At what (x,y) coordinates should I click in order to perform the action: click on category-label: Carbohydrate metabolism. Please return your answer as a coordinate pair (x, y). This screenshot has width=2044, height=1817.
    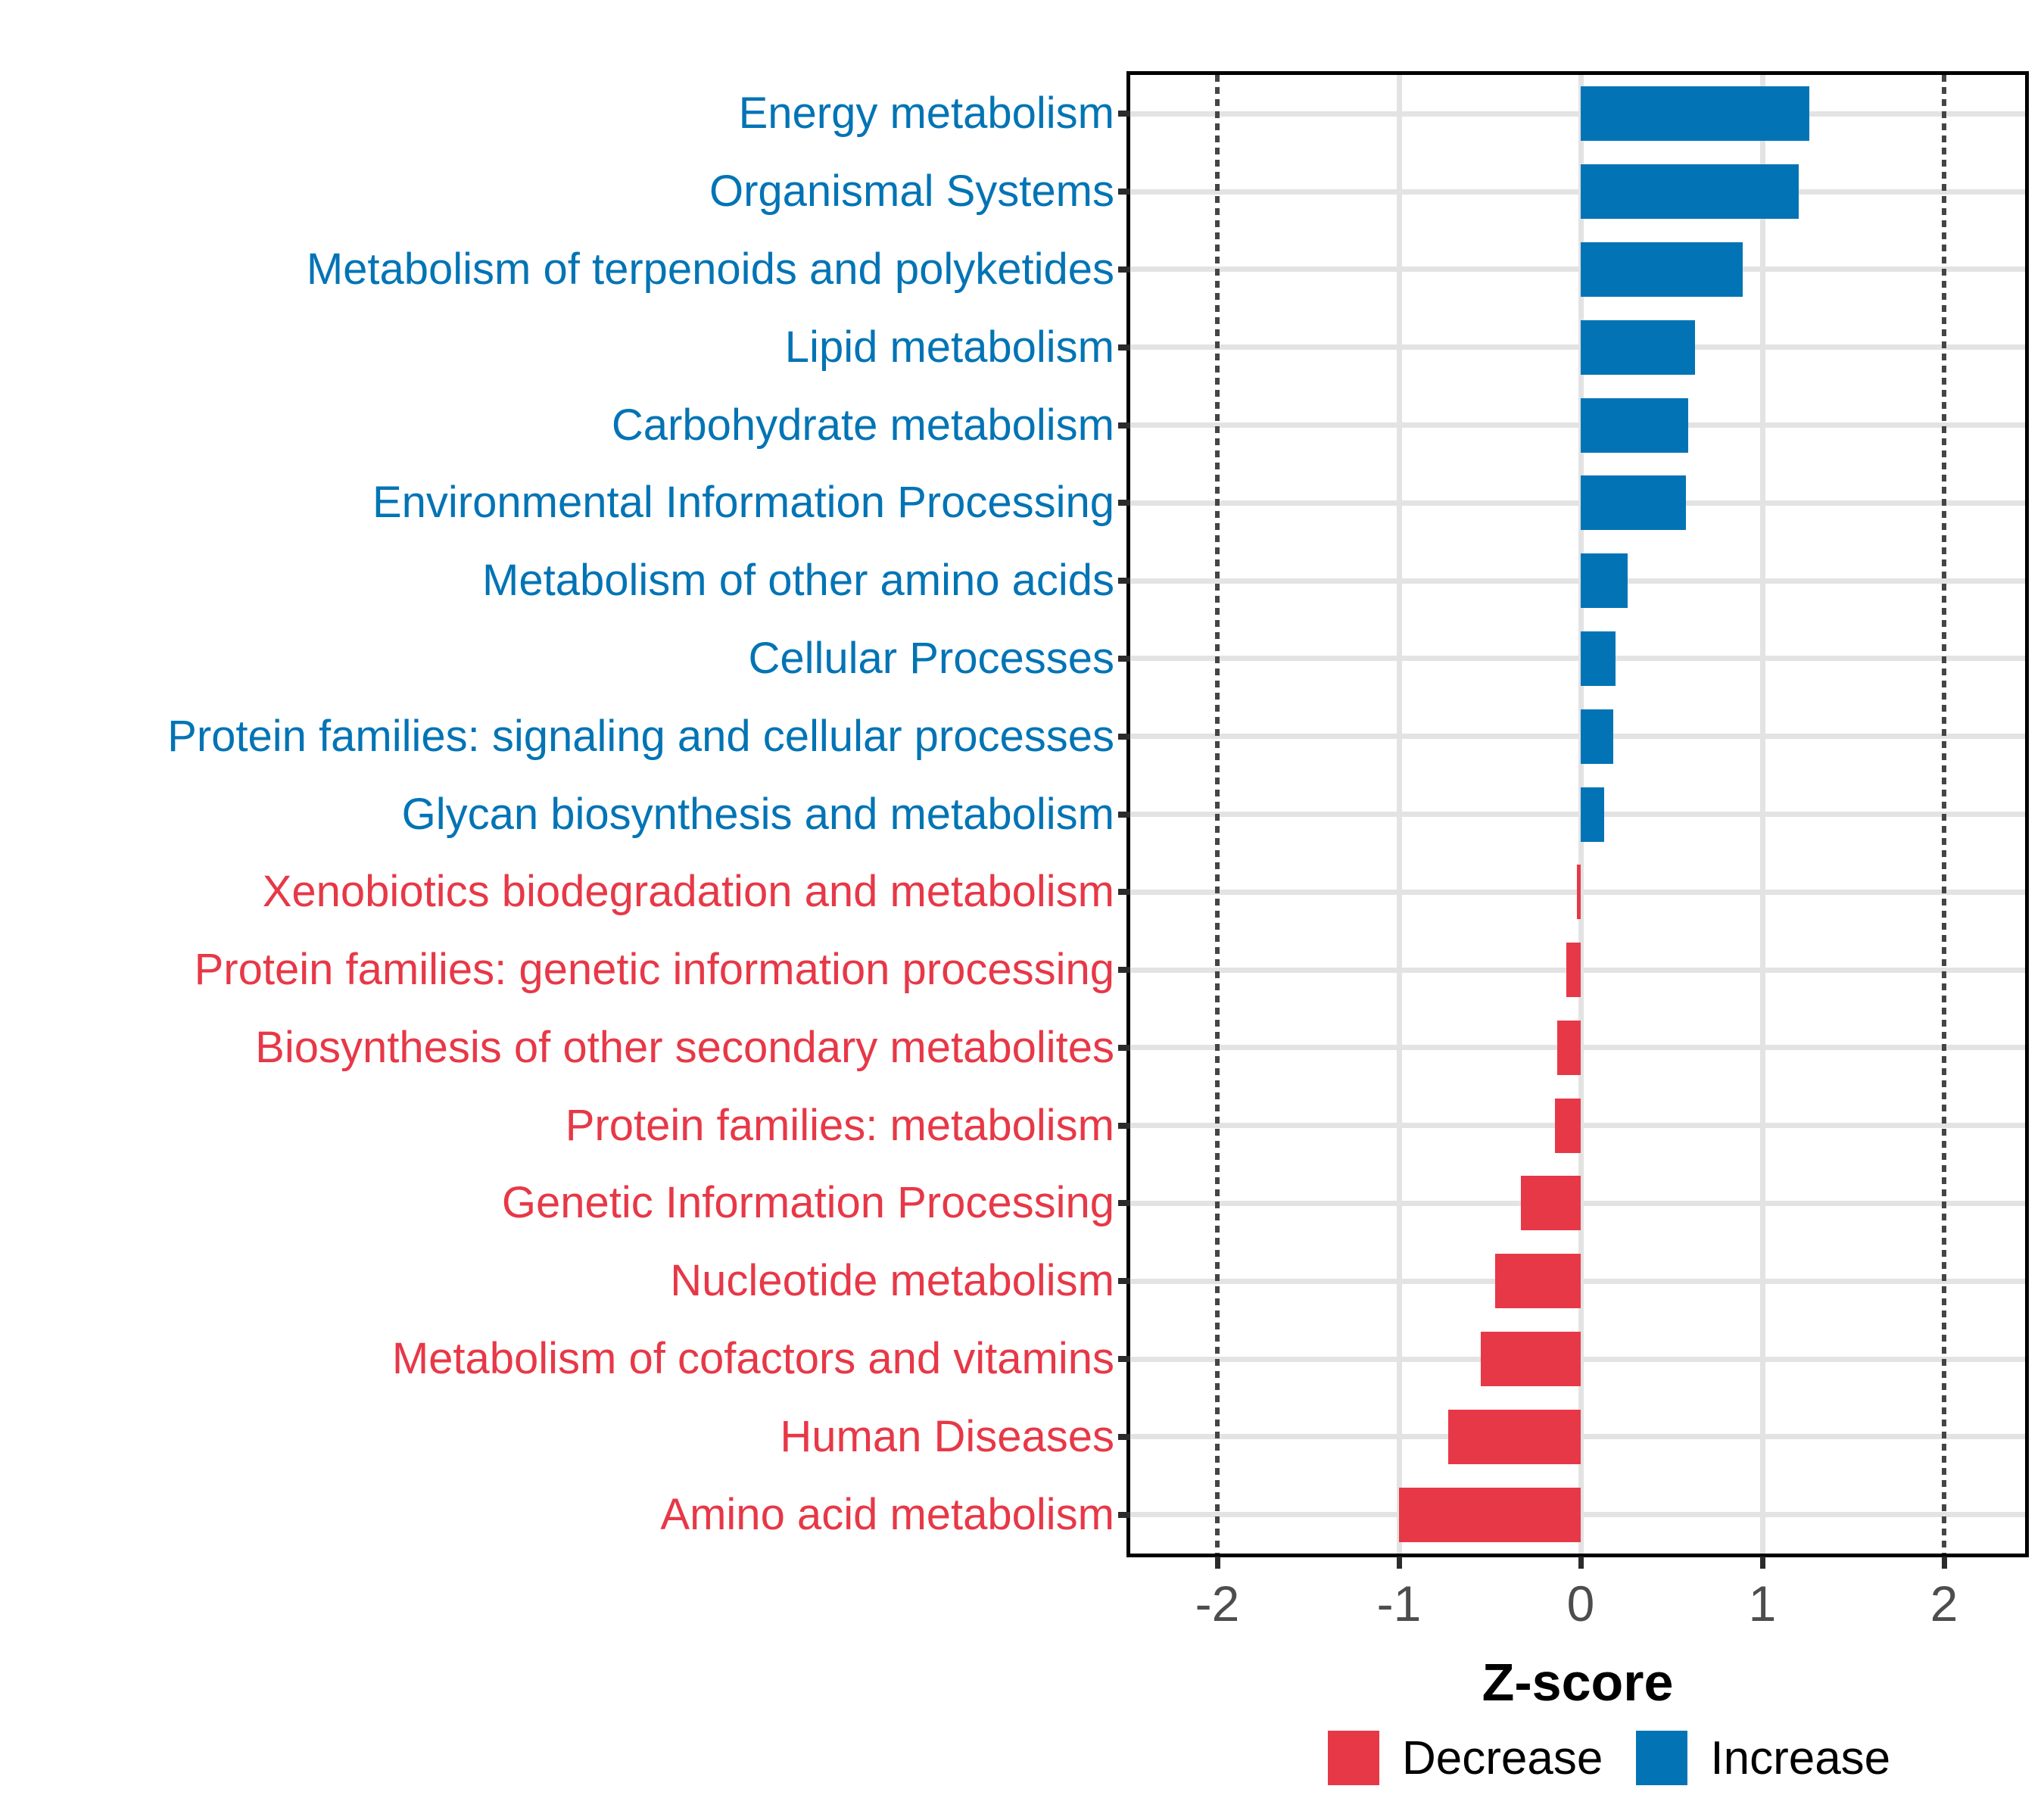
    Looking at the image, I should click on (862, 425).